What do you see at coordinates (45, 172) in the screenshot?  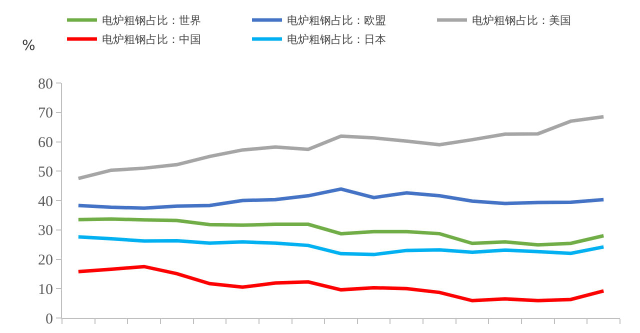 I see `y-tick-label: 50` at bounding box center [45, 172].